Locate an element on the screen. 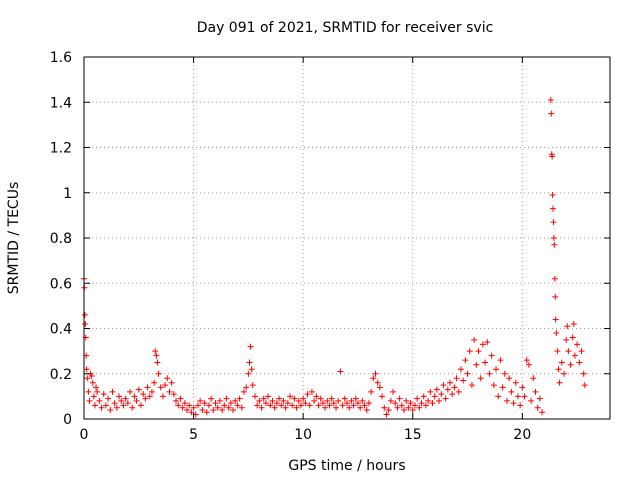 Image resolution: width=640 pixels, height=480 pixels. y-tick-label: 0.8 is located at coordinates (61, 239).